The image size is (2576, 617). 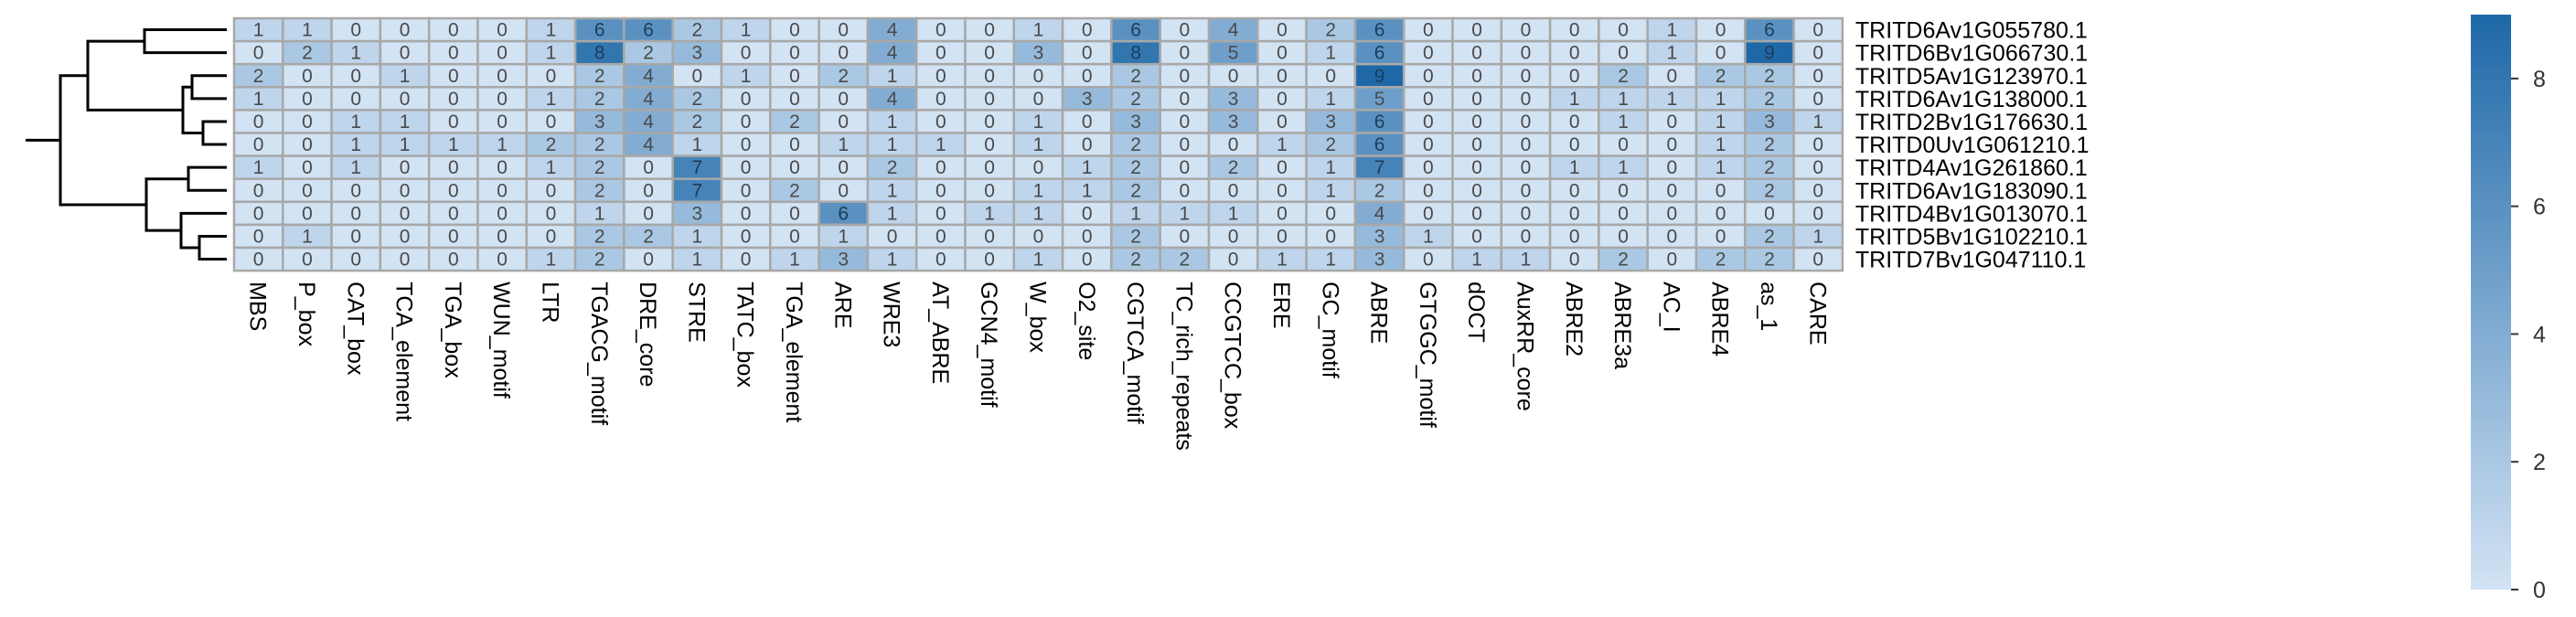 What do you see at coordinates (1971, 122) in the screenshot?
I see `row-label: TRITD2Bv1G176630.1` at bounding box center [1971, 122].